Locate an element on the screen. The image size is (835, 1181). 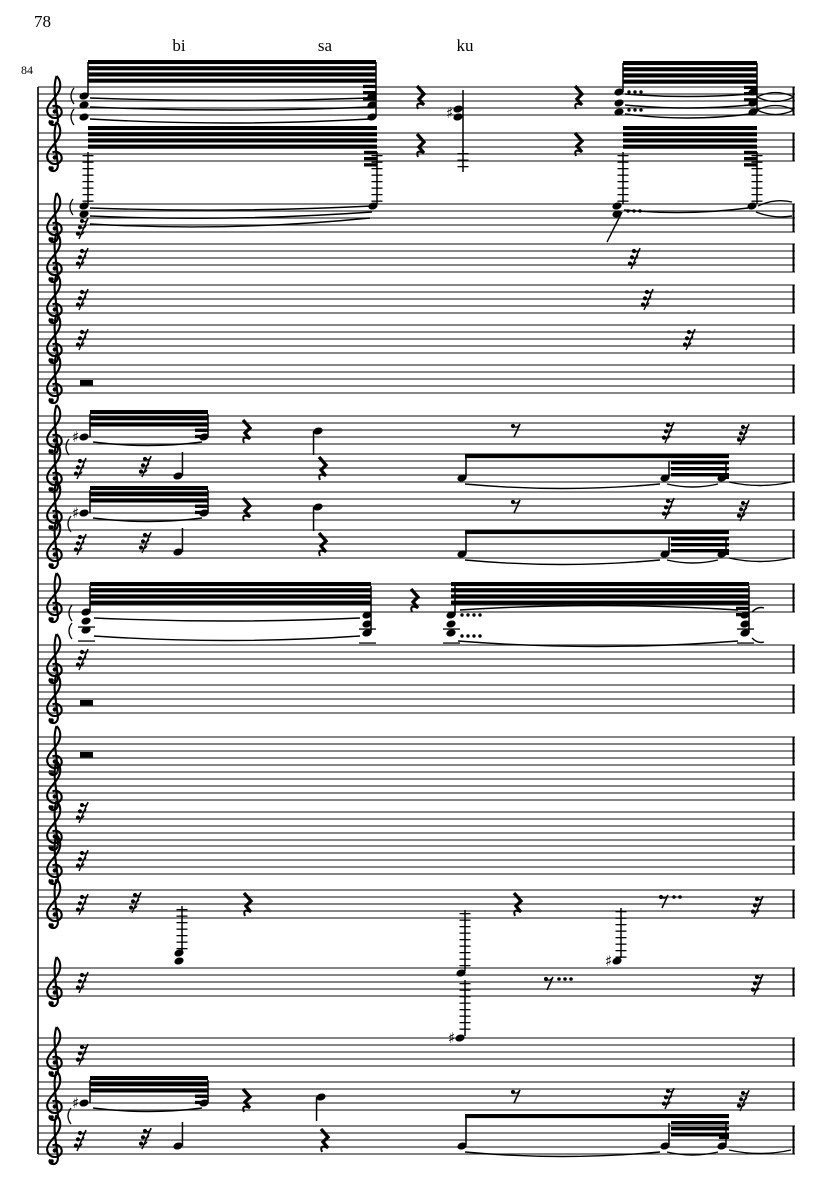
rest-whole-icon is located at coordinates (86, 703).